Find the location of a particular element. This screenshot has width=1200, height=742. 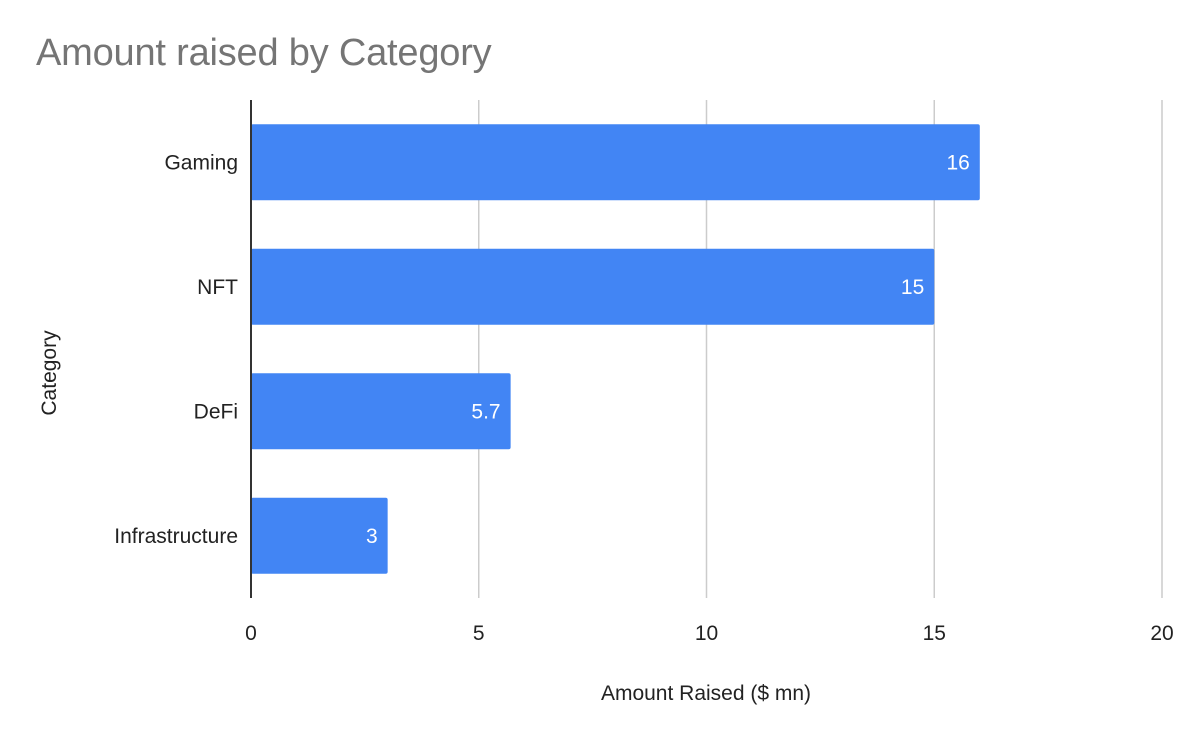

x-axis-title: Amount Raised ($ mn) is located at coordinates (706, 693).